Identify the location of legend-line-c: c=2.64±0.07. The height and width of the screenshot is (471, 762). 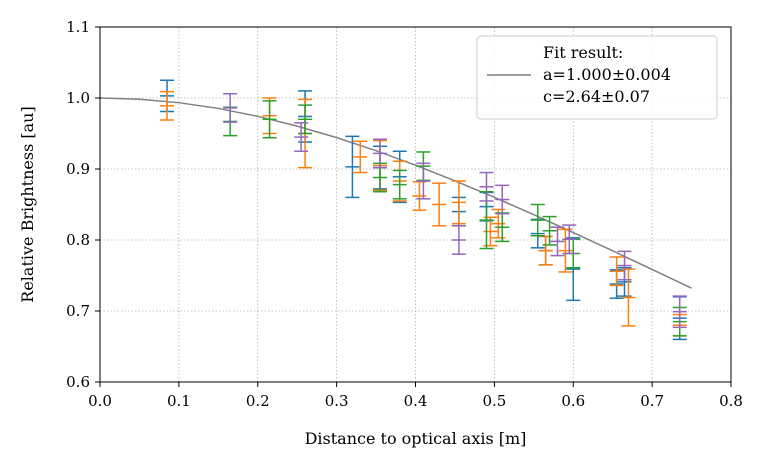
(596, 96).